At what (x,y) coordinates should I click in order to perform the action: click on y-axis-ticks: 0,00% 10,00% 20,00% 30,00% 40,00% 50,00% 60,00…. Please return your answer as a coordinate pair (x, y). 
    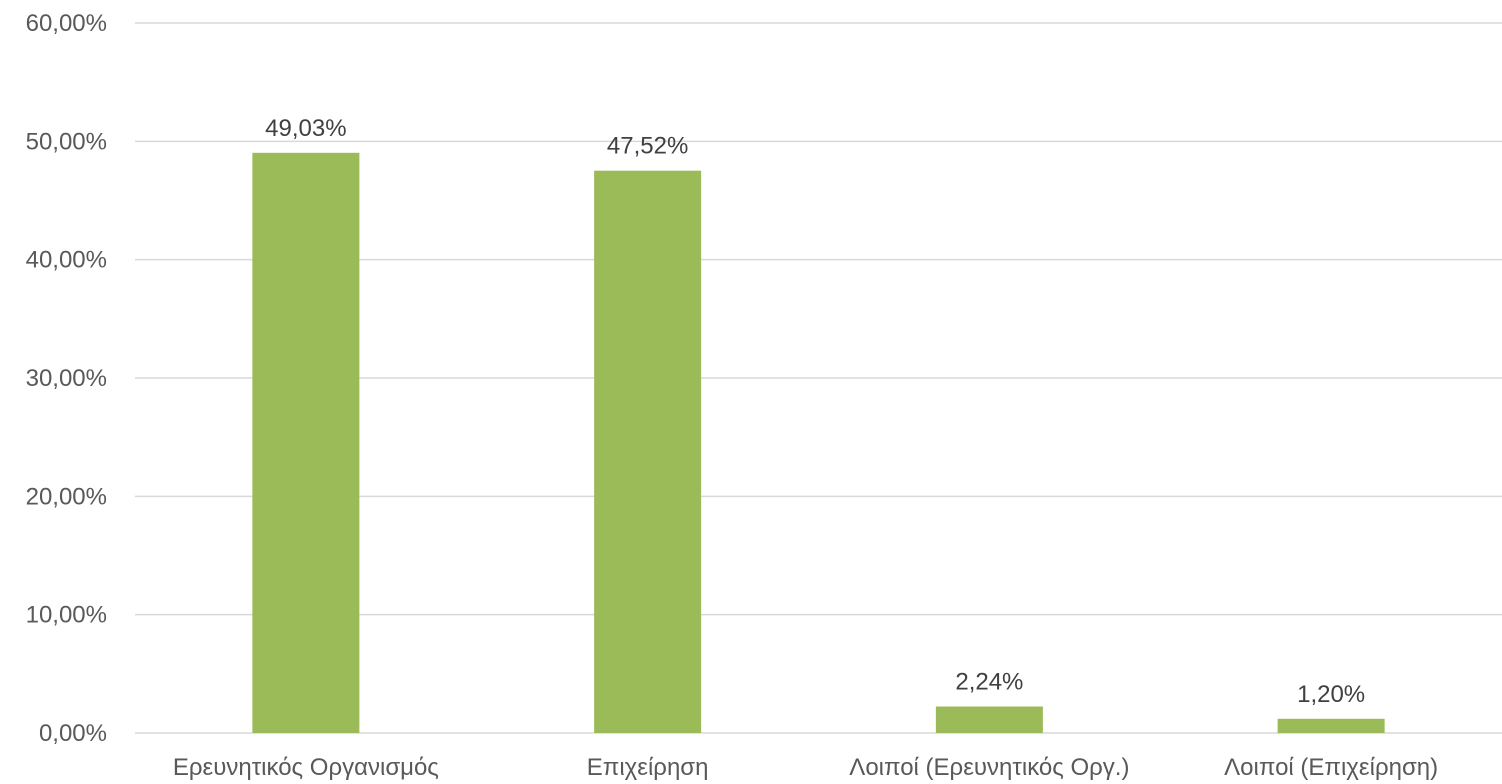
    Looking at the image, I should click on (66, 378).